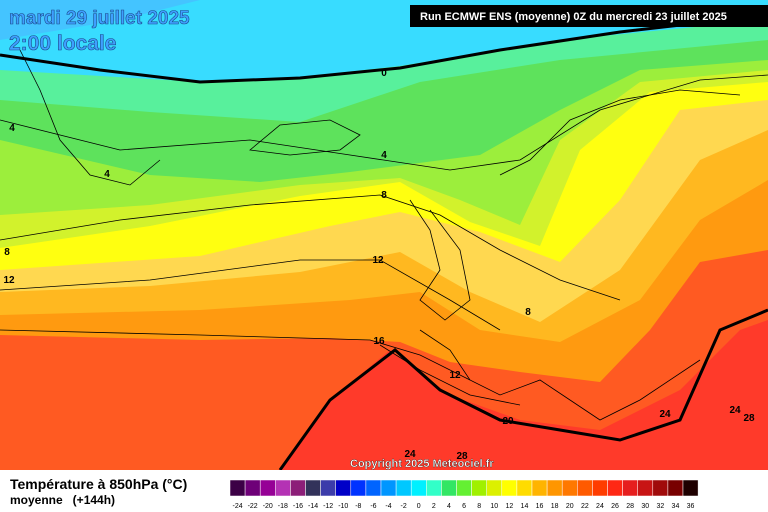 This screenshot has height=512, width=768. What do you see at coordinates (384, 20) in the screenshot?
I see `temperature-band` at bounding box center [384, 20].